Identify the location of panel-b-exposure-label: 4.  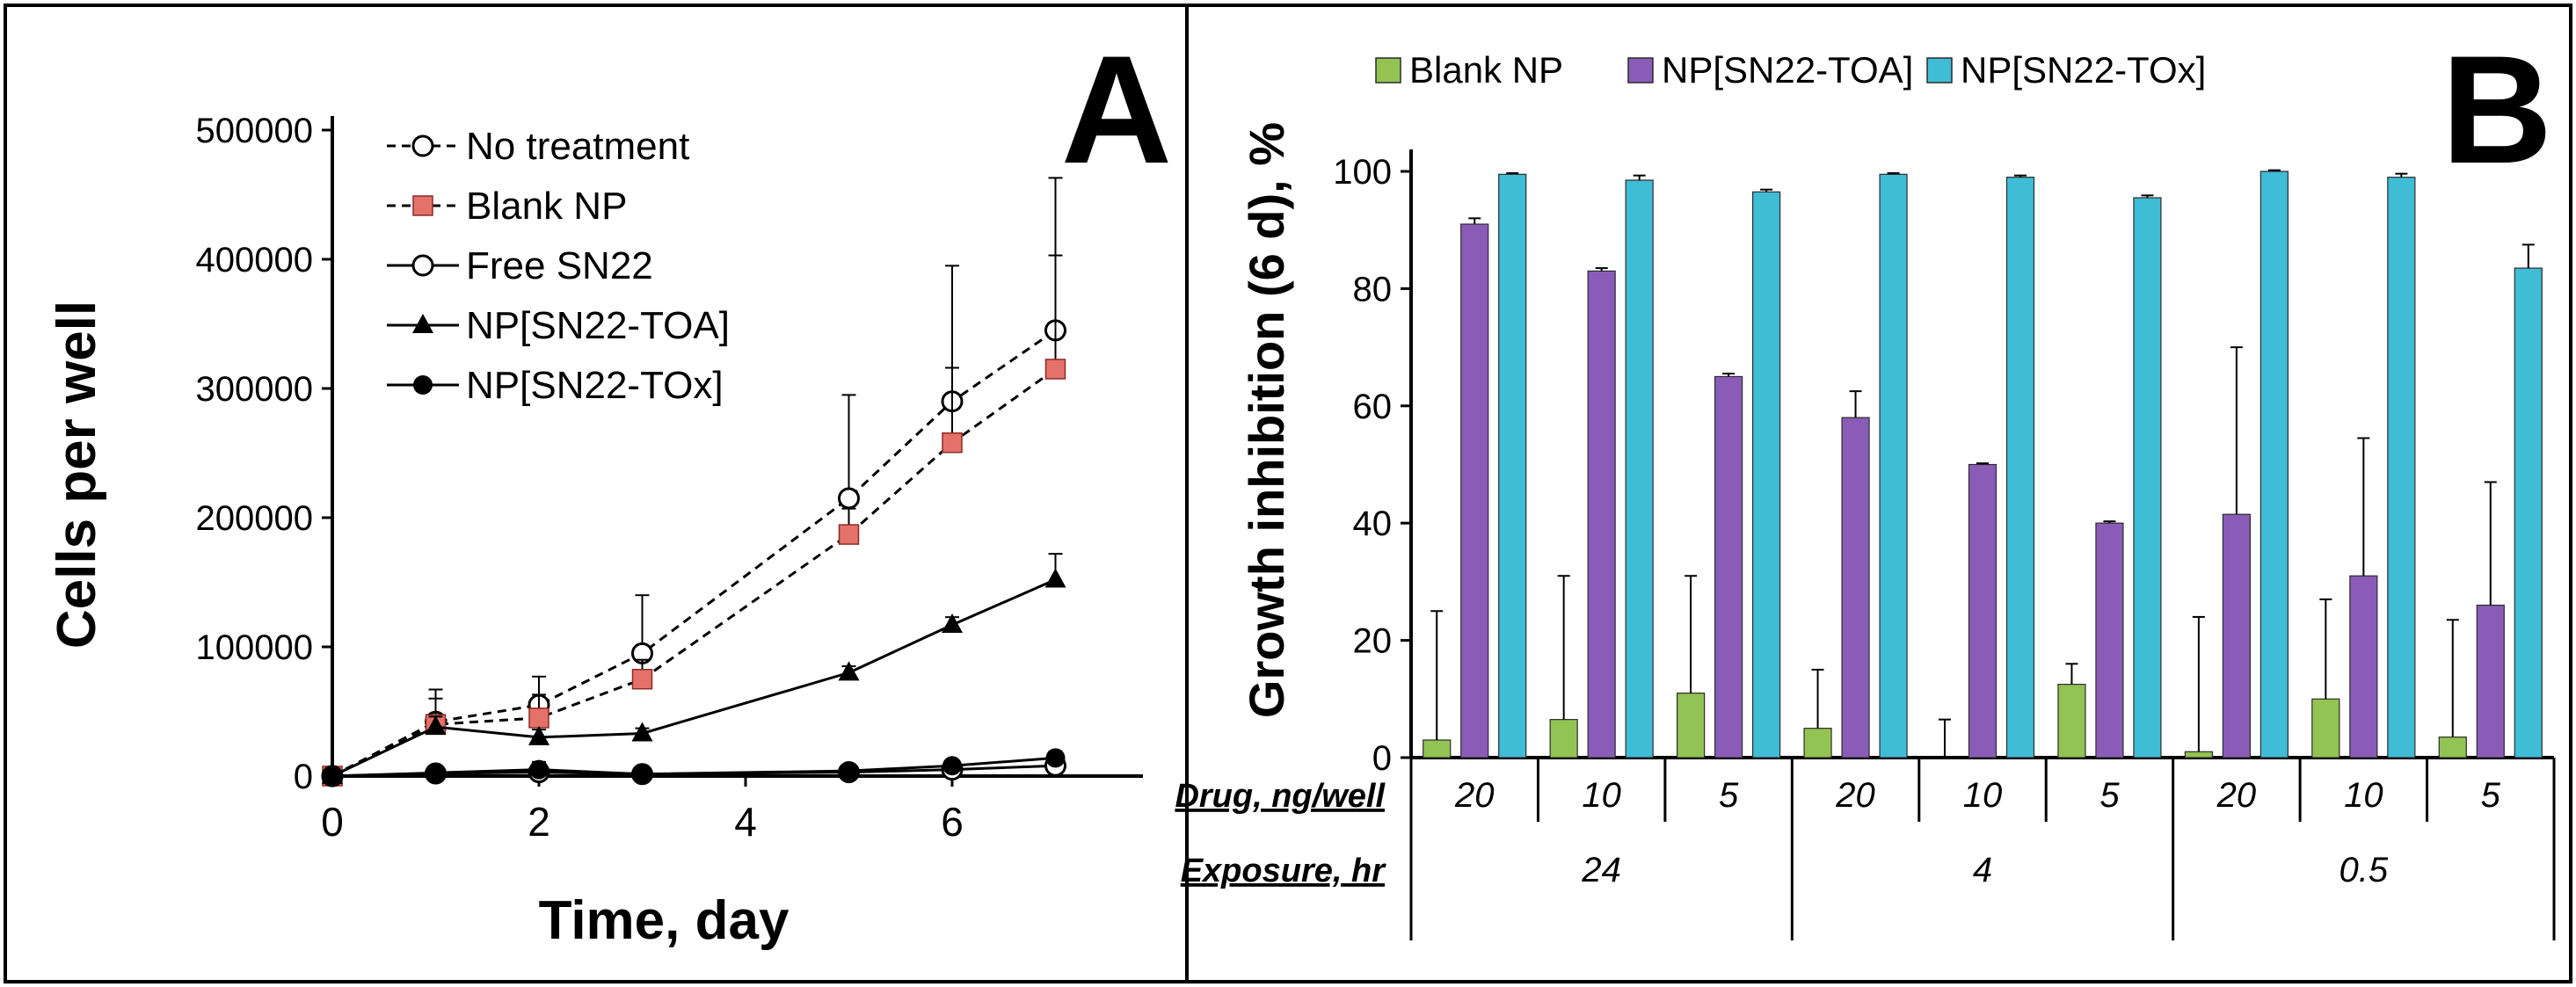
(1982, 870).